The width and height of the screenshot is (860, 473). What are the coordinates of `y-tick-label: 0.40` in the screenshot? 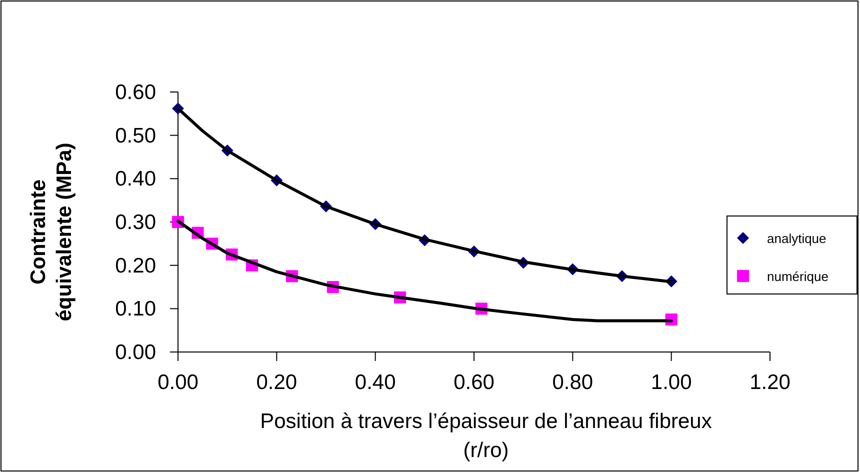 It's located at (135, 179).